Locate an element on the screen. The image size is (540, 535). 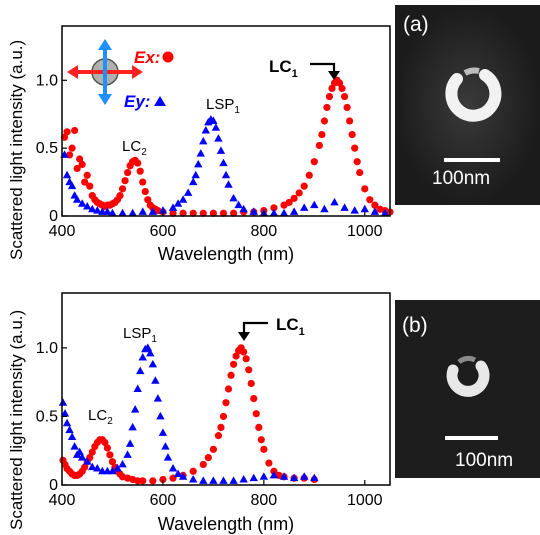
lsp1-label-b: LSP1 is located at coordinates (140, 335).